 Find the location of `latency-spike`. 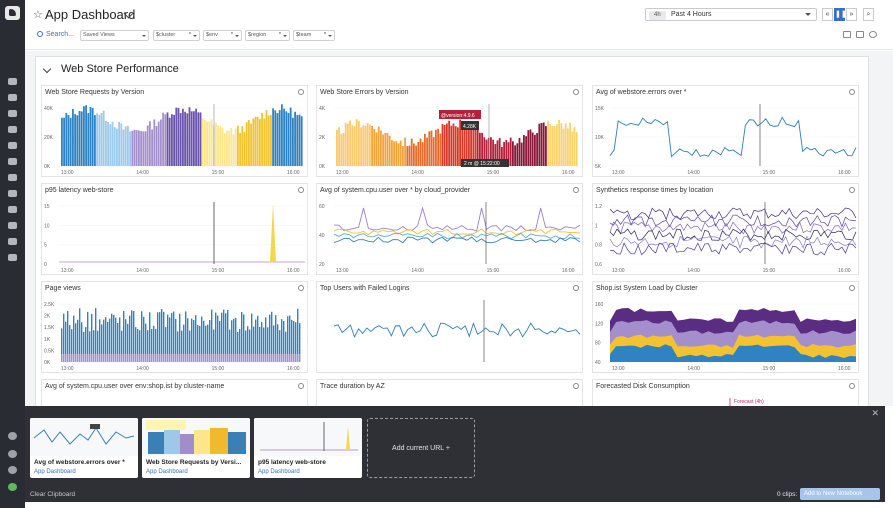

latency-spike is located at coordinates (273, 233).